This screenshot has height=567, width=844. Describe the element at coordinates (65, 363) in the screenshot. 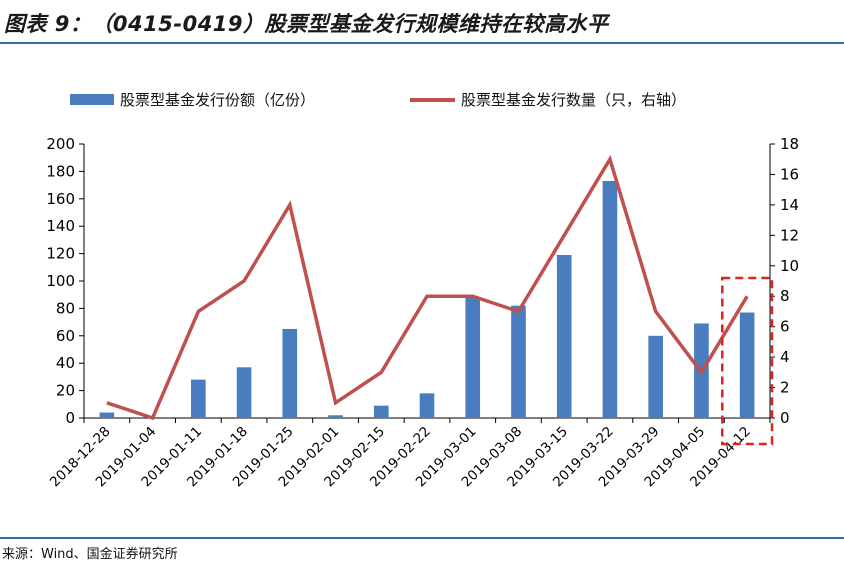

I see `y-tick-label-left: 40` at that location.